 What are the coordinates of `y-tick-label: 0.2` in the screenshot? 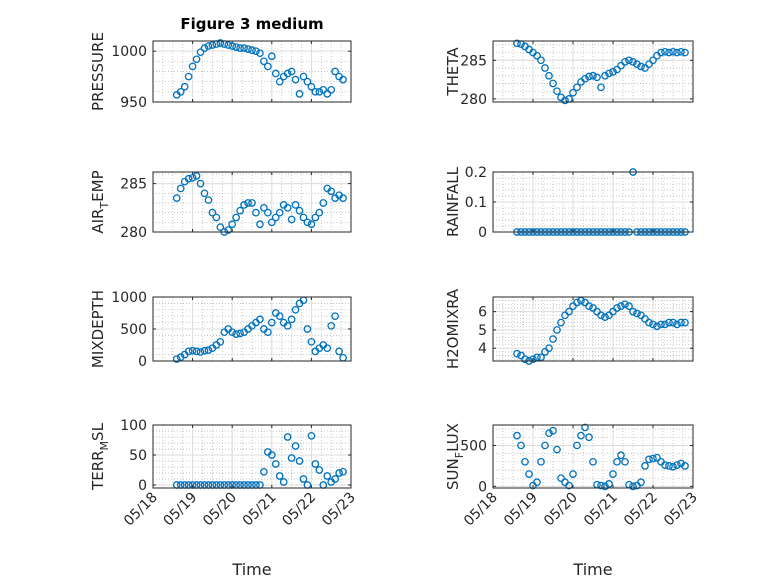 It's located at (476, 173).